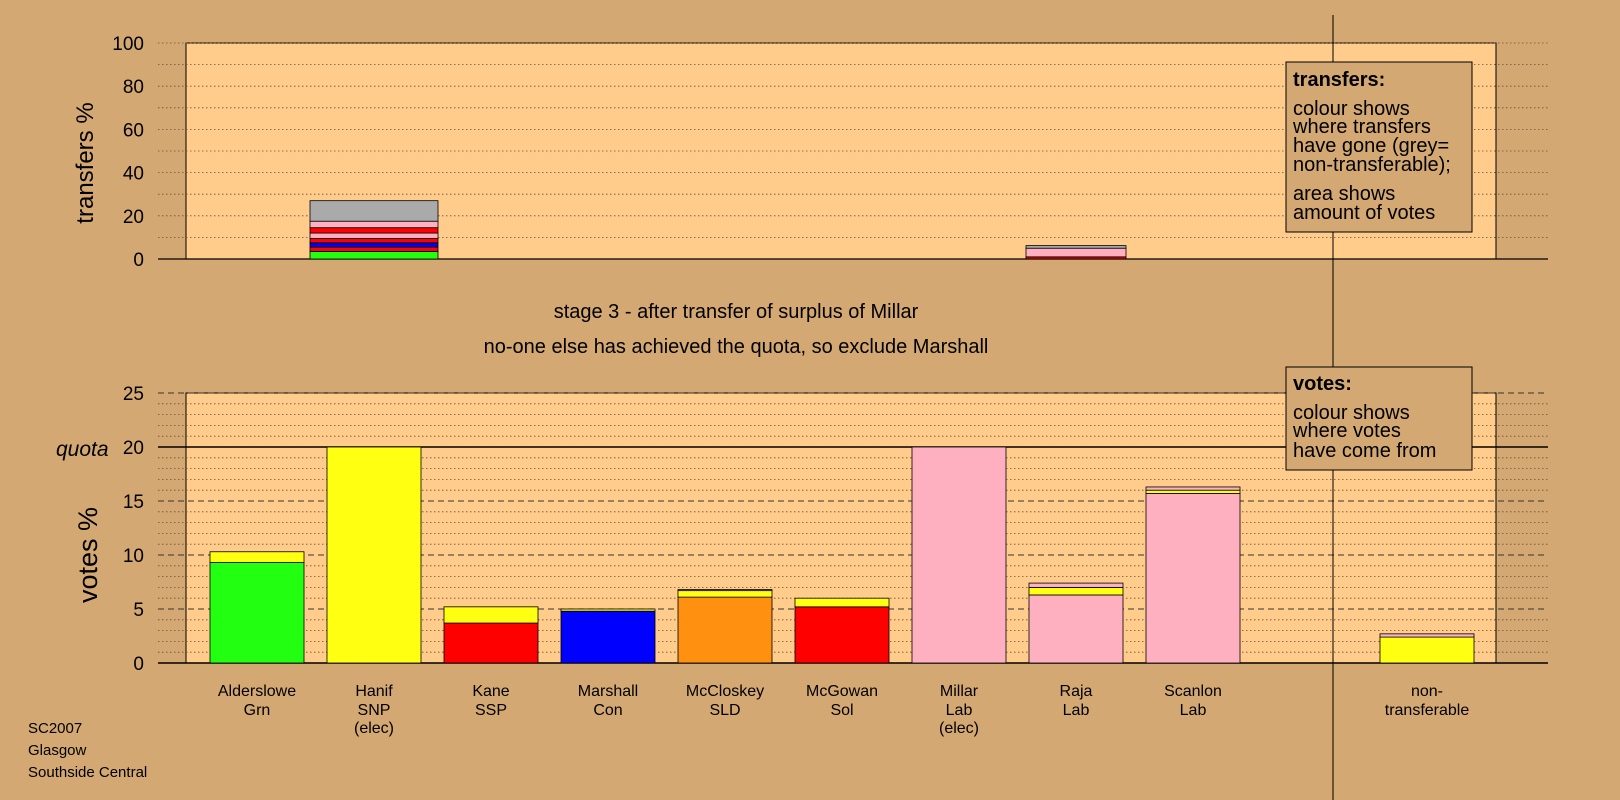  Describe the element at coordinates (490, 691) in the screenshot. I see `candidate-name: Kane` at that location.